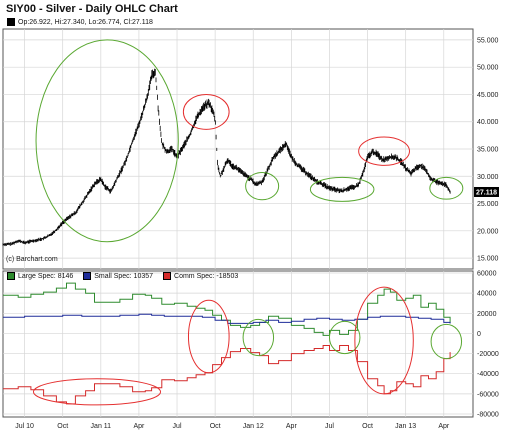 This screenshot has width=515, height=439. Describe the element at coordinates (487, 314) in the screenshot. I see `cot-y-tick-label: 20000` at that location.